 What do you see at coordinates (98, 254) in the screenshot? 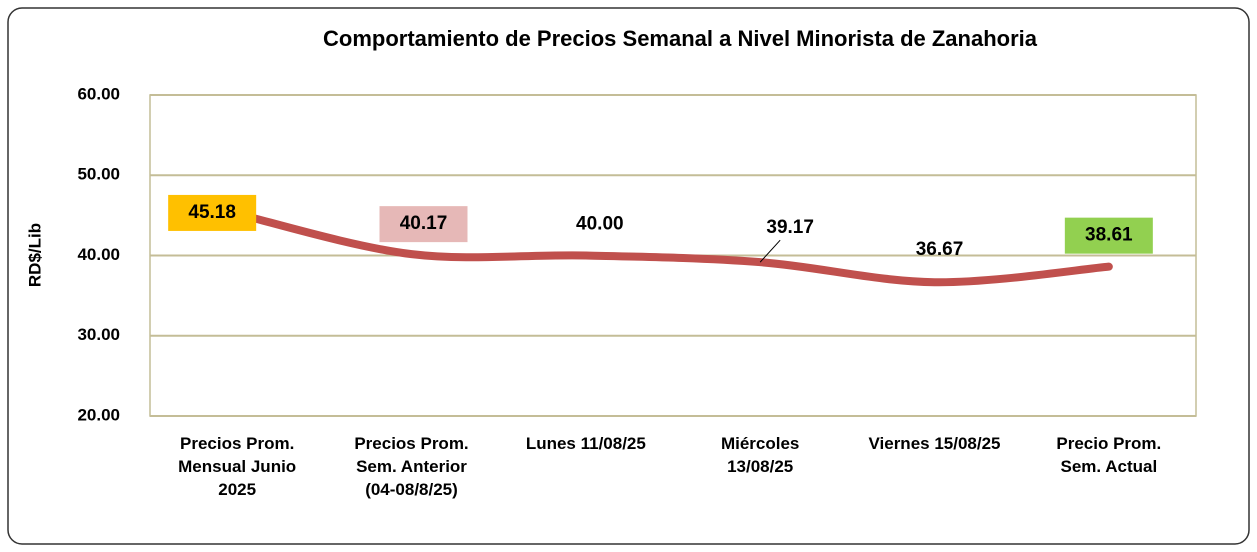
I see `y-tick-label: 40.00` at bounding box center [98, 254].